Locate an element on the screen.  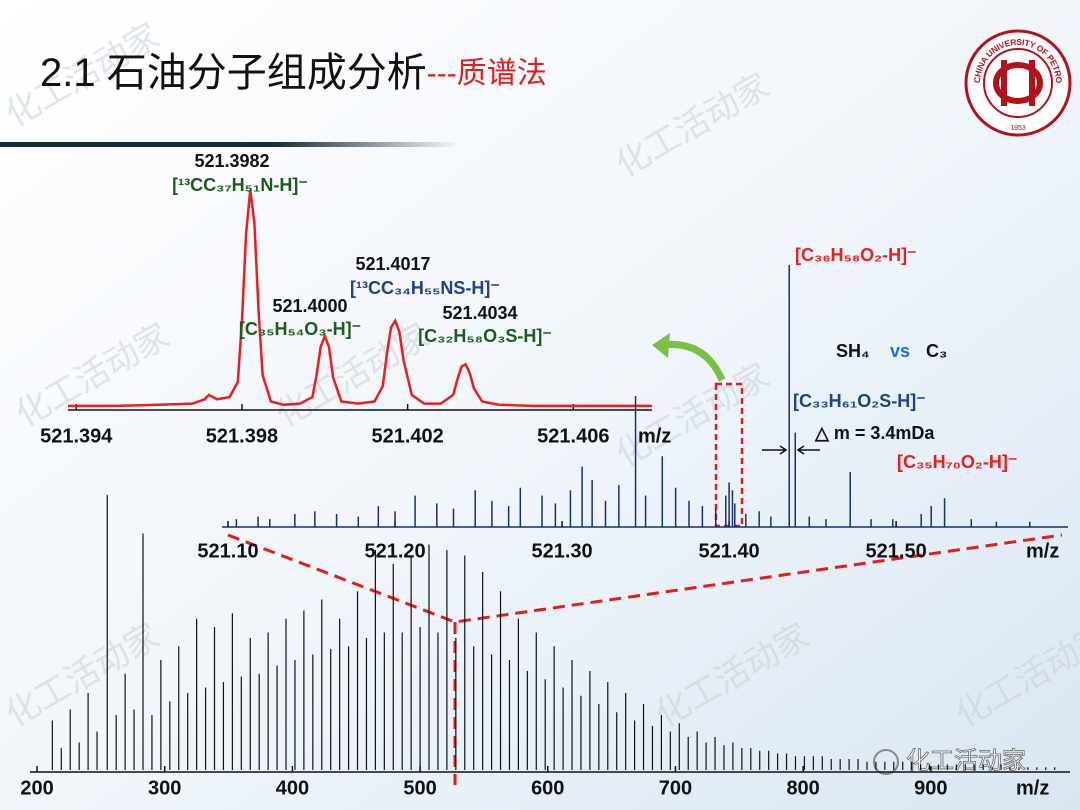
peak-annotation: vs is located at coordinates (900, 351).